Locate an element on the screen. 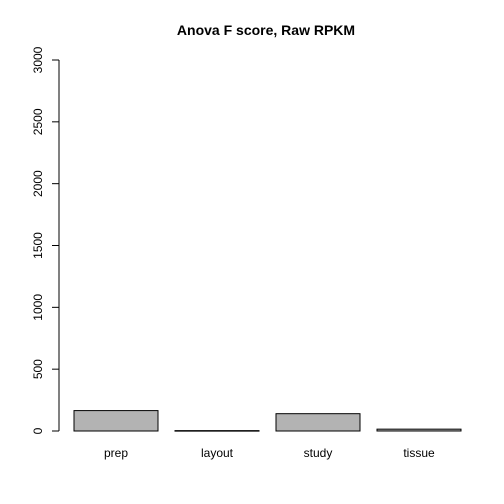 The height and width of the screenshot is (504, 504). y-tick-label: 2500 is located at coordinates (38, 121).